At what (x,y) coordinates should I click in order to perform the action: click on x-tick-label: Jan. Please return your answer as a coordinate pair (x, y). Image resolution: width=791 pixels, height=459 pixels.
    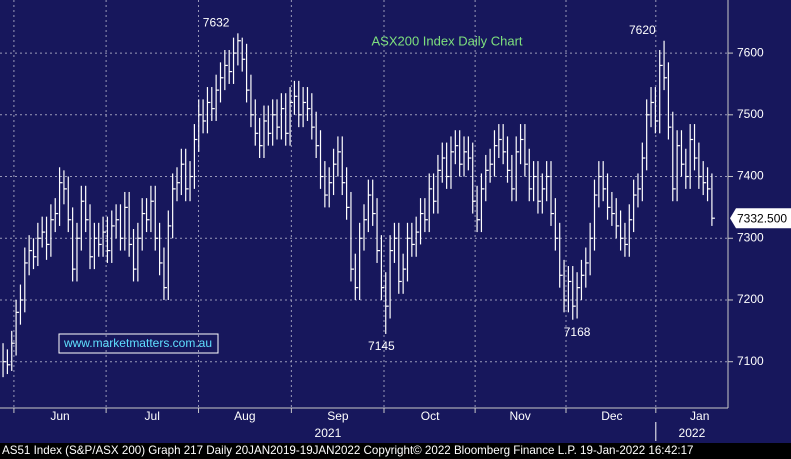
    Looking at the image, I should click on (699, 416).